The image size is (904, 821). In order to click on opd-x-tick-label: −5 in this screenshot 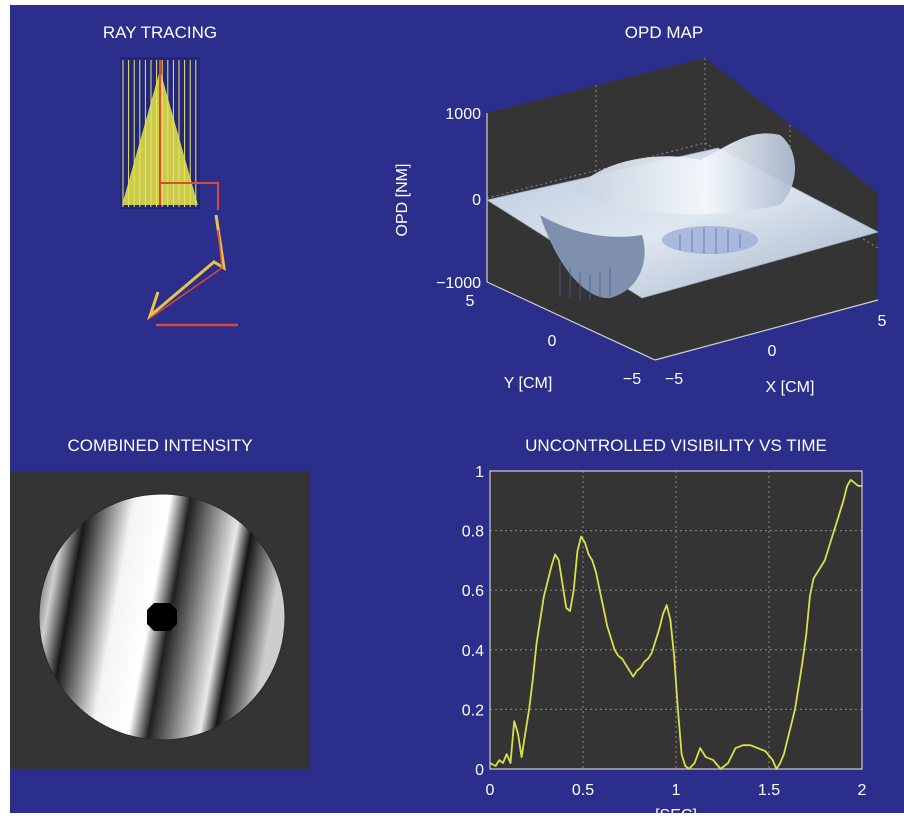, I will do `click(674, 379)`.